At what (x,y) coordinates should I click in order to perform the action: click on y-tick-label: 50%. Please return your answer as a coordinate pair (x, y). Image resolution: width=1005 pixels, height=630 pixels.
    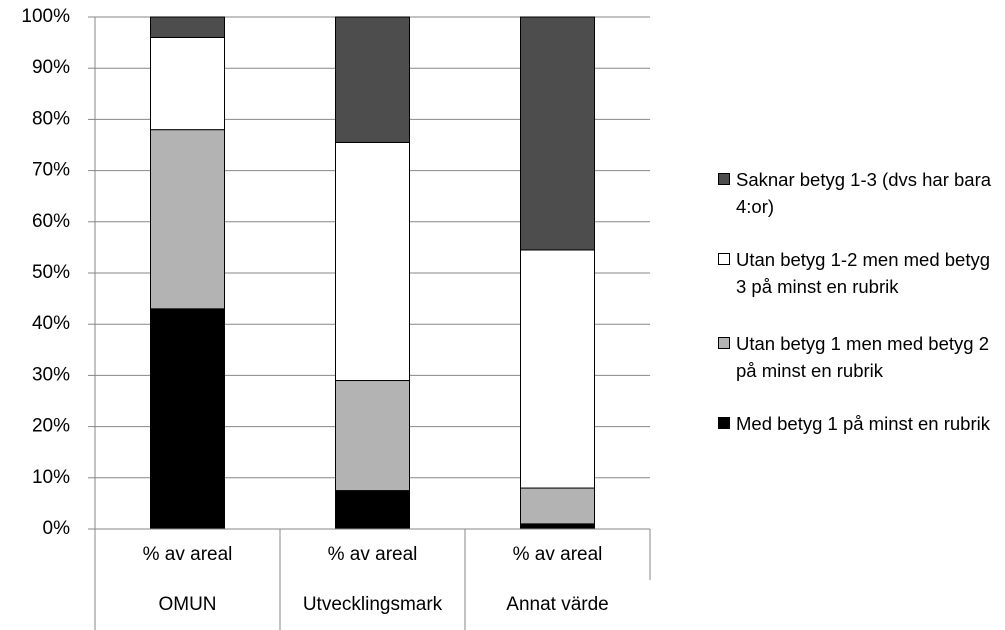
    Looking at the image, I should click on (51, 272).